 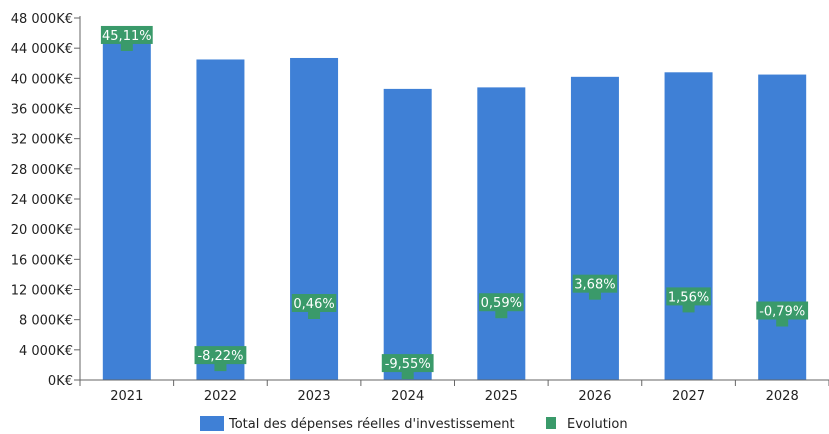 What do you see at coordinates (42, 230) in the screenshot?
I see `y-tick-label: 20 000K€` at bounding box center [42, 230].